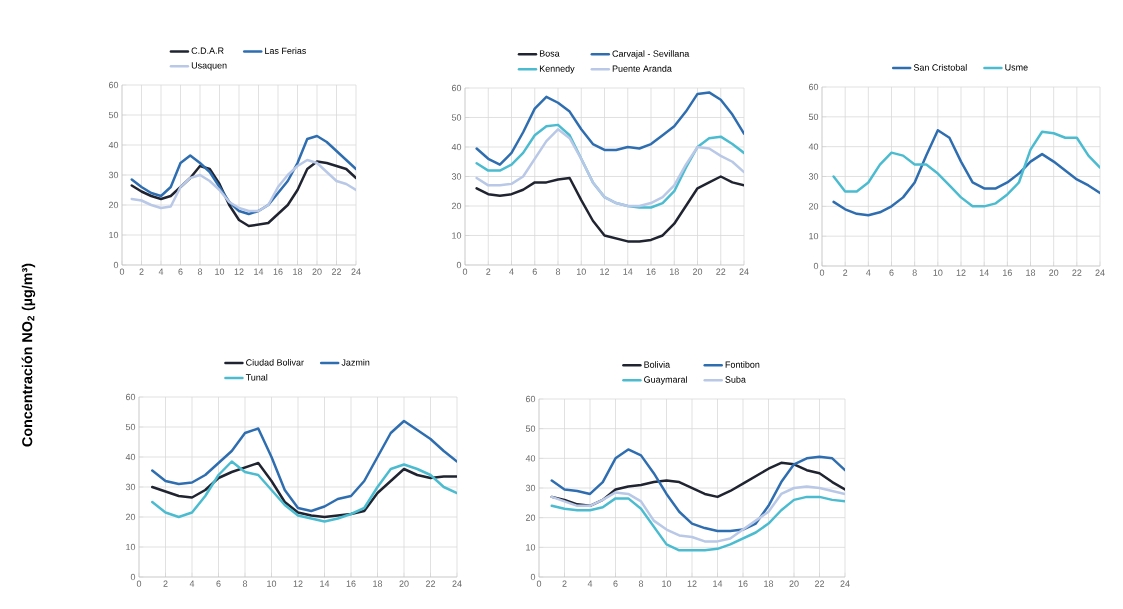 The width and height of the screenshot is (1123, 609). I want to click on legend-label: Carvajal - Sevillana, so click(651, 54).